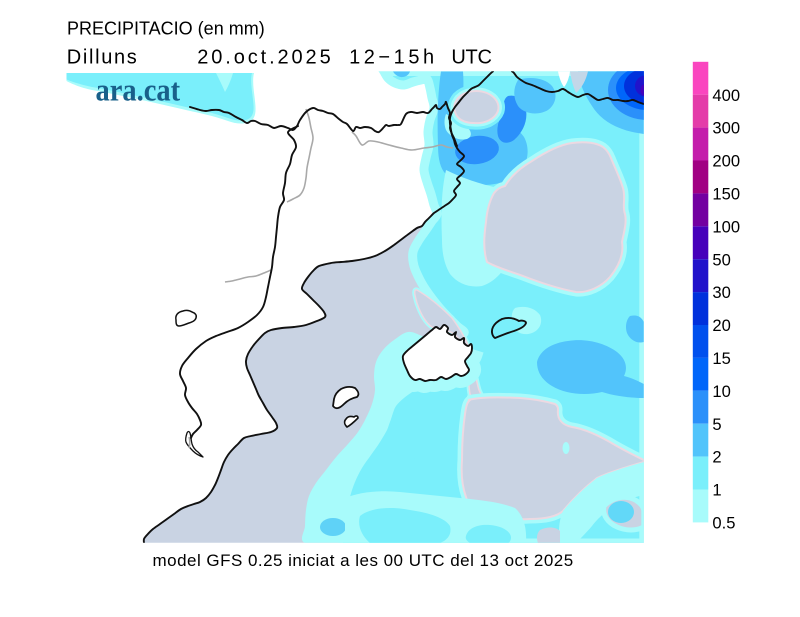 The image size is (800, 617). I want to click on svg-text: 20.oct.2025, so click(264, 57).